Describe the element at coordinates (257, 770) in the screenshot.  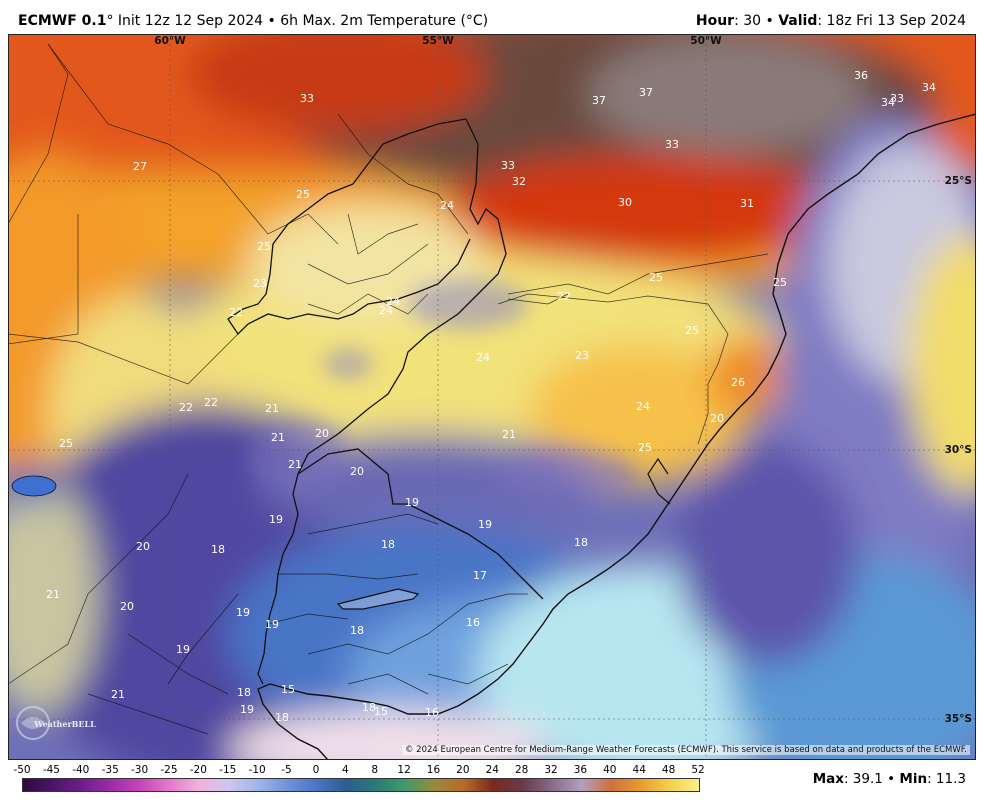
I see `colorbar-tick: -10` at that location.